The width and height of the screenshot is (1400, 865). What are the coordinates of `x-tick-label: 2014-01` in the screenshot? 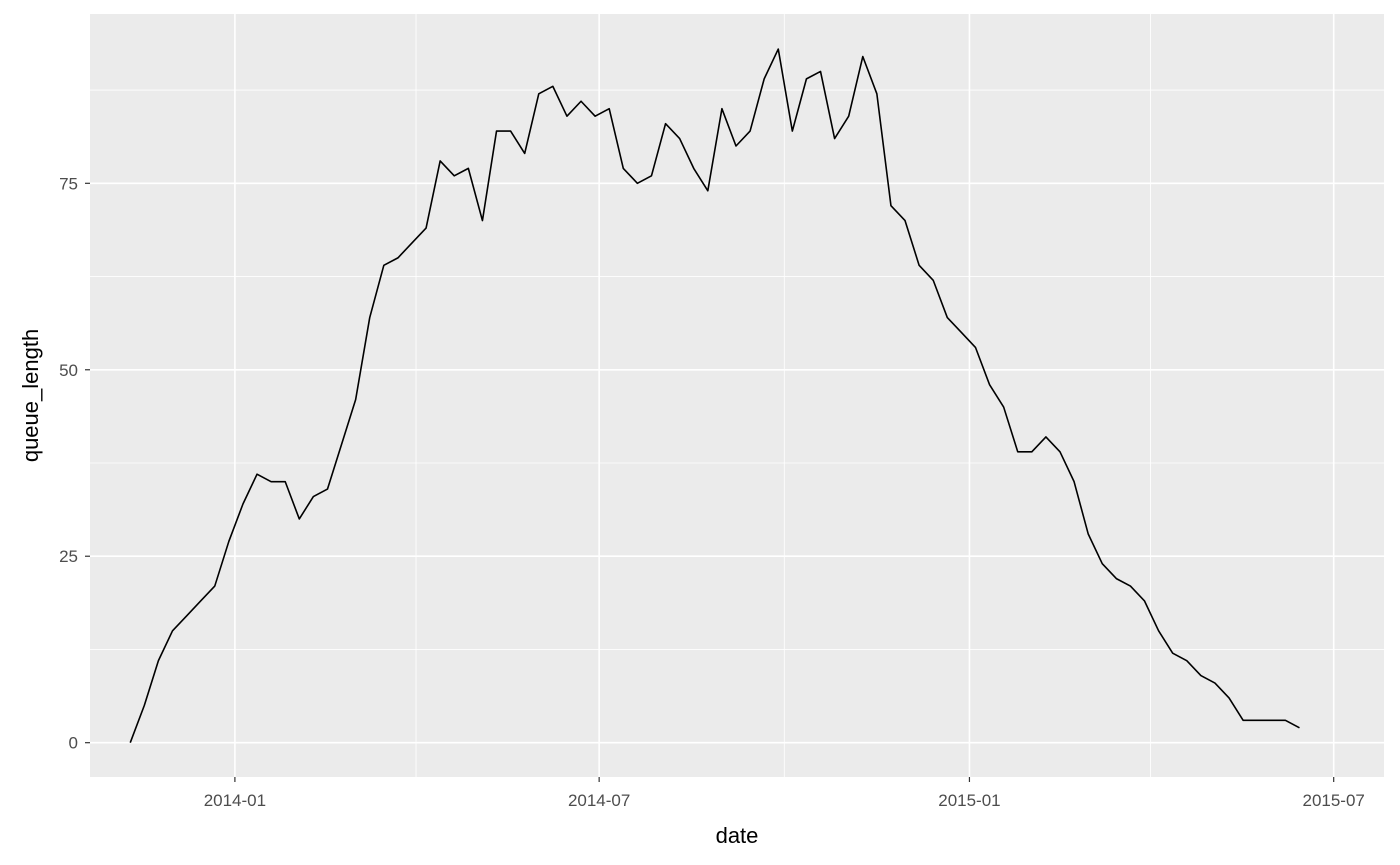 It's located at (235, 800).